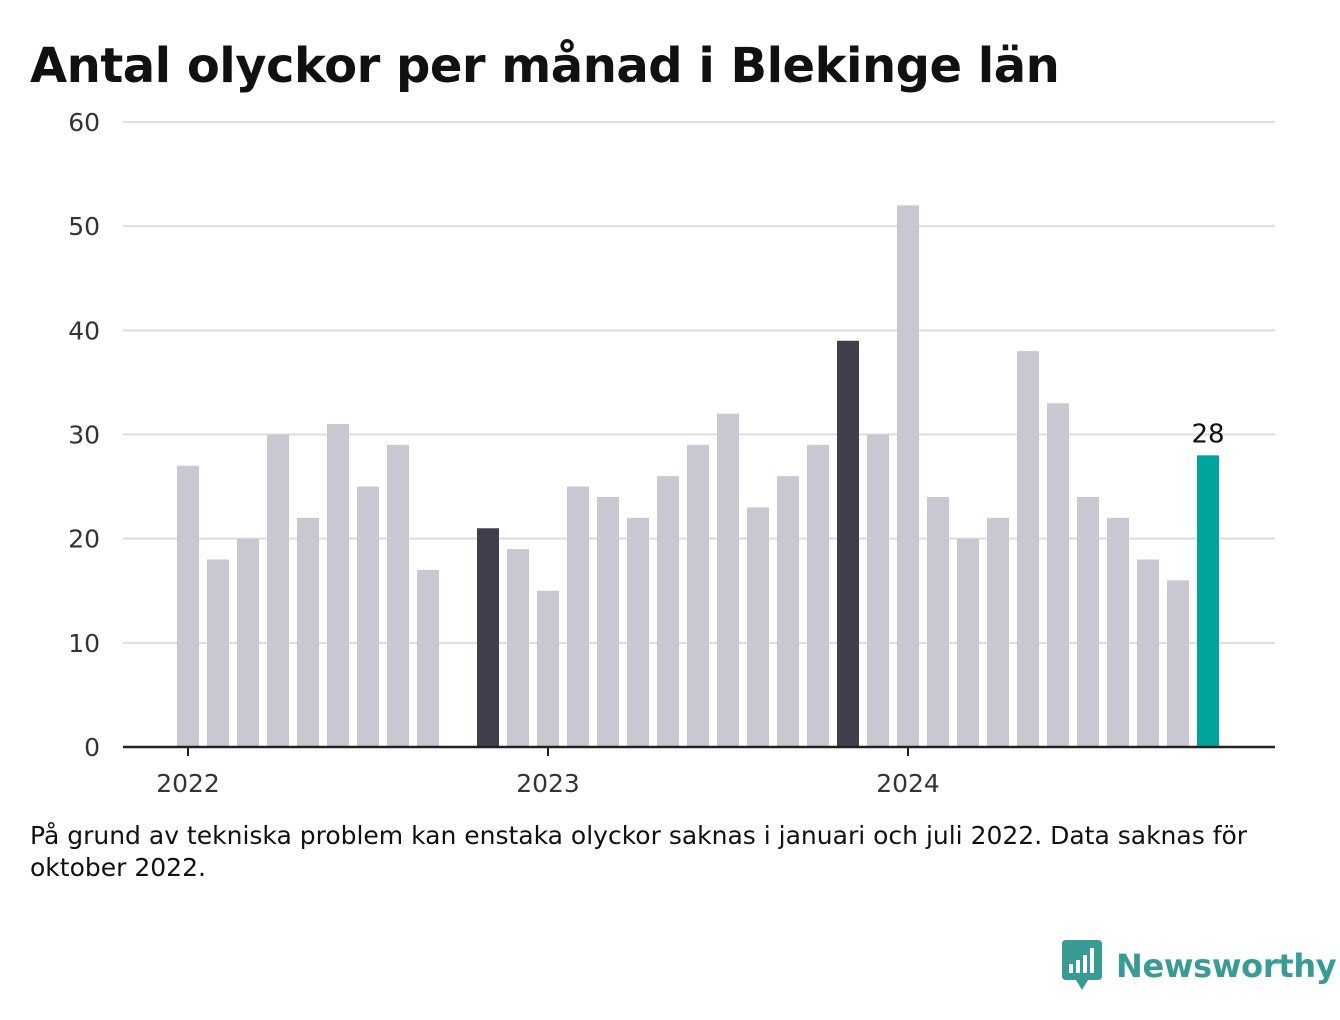 The height and width of the screenshot is (1020, 1340). Describe the element at coordinates (84, 122) in the screenshot. I see `y-tick-label: 60` at that location.